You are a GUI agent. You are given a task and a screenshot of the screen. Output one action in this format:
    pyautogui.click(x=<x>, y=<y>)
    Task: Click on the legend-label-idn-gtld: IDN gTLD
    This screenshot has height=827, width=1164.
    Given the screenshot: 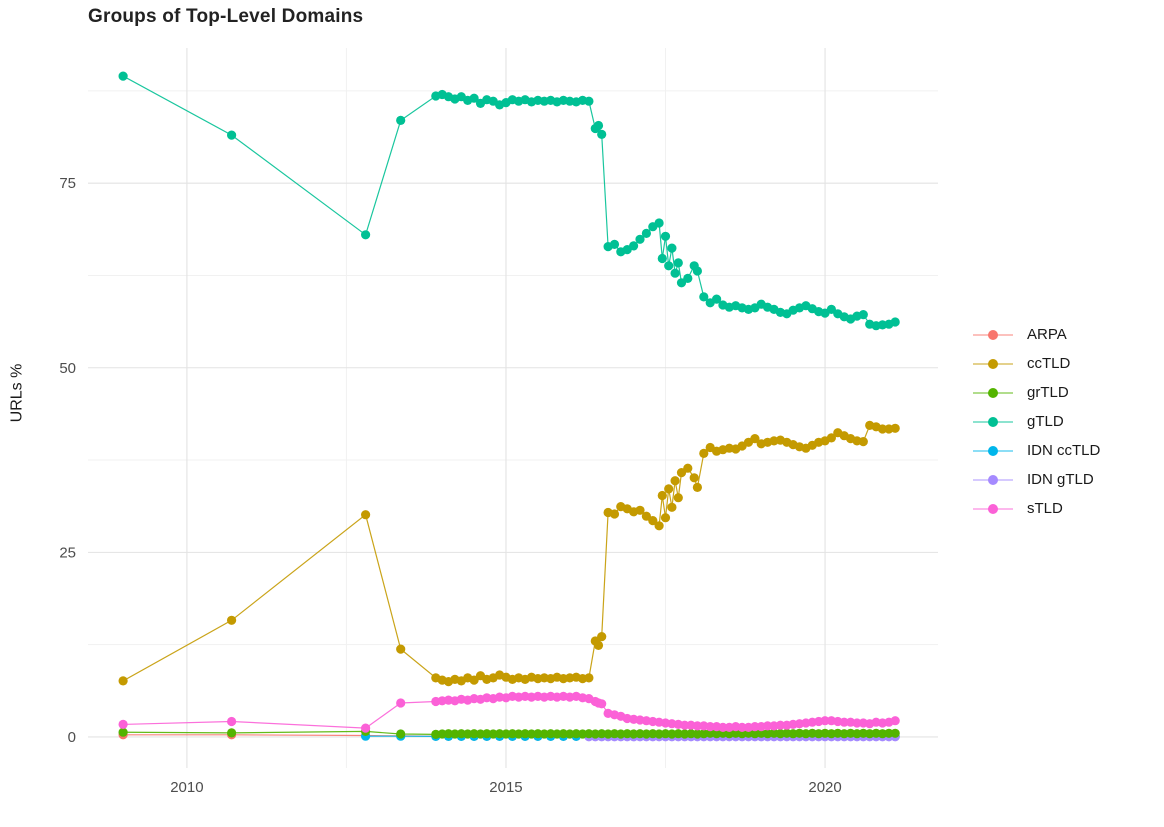 What is the action you would take?
    pyautogui.click(x=1060, y=479)
    